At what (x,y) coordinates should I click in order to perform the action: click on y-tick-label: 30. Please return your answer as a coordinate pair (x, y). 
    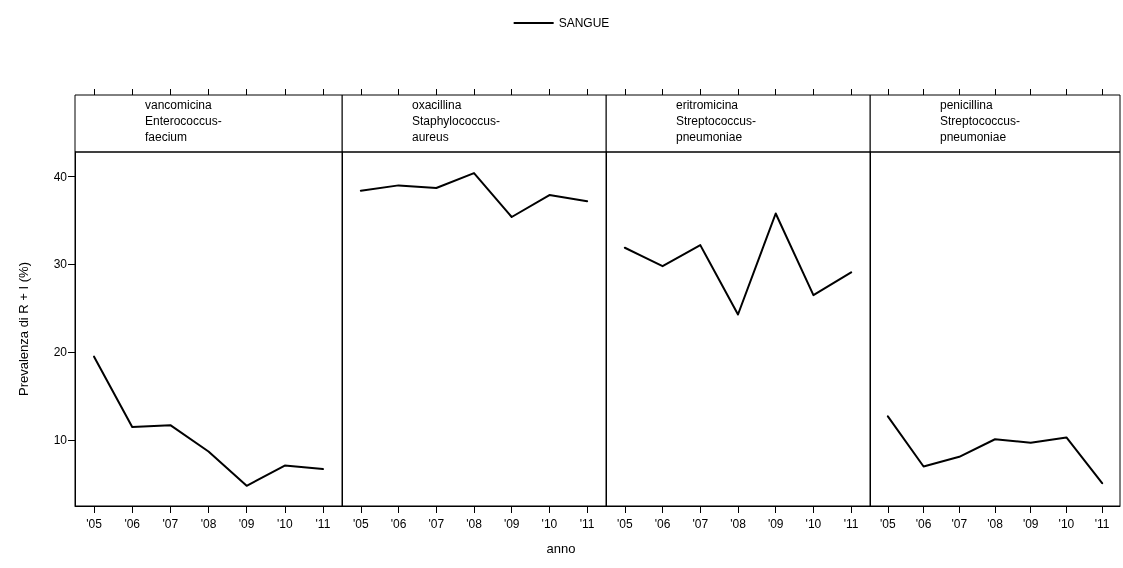
    Looking at the image, I should click on (60, 264).